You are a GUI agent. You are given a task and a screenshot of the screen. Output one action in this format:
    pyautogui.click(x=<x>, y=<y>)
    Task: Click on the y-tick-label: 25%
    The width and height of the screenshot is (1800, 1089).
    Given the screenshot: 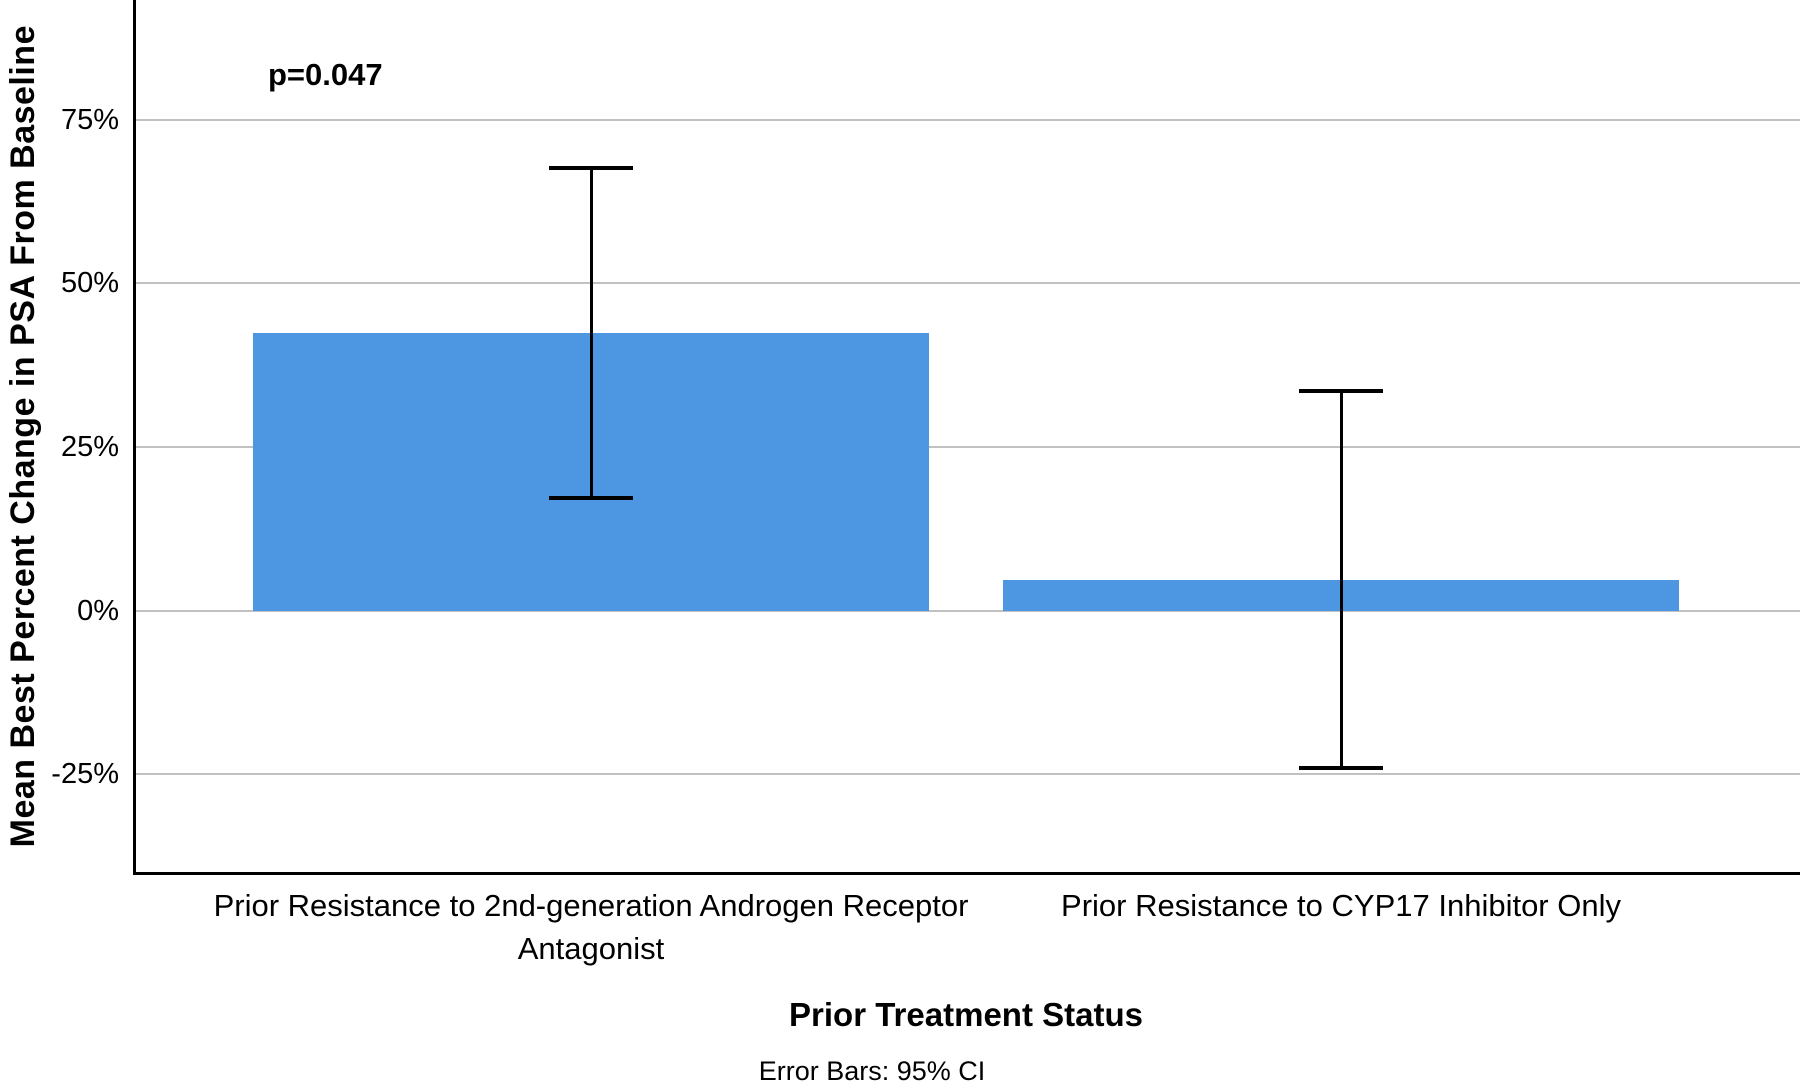 What is the action you would take?
    pyautogui.click(x=89, y=447)
    